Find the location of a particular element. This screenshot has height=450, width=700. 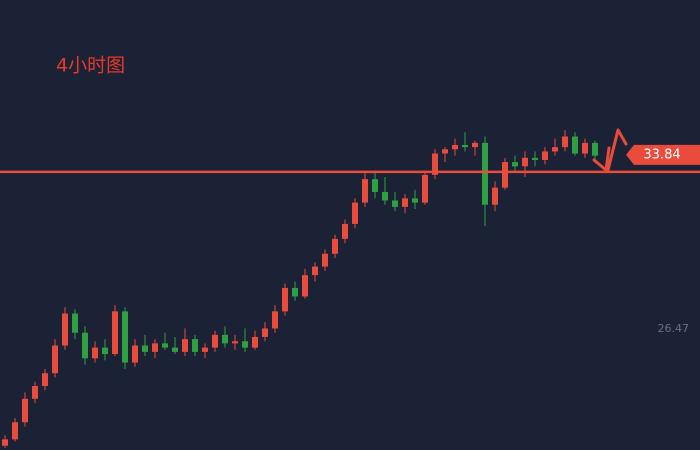

y-tick-label: 26.47 is located at coordinates (674, 328).